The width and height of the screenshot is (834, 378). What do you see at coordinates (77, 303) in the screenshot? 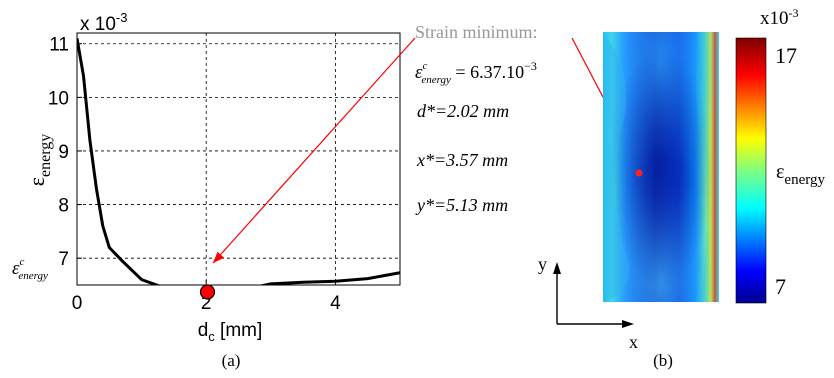
I see `x-tick-label: 0` at bounding box center [77, 303].